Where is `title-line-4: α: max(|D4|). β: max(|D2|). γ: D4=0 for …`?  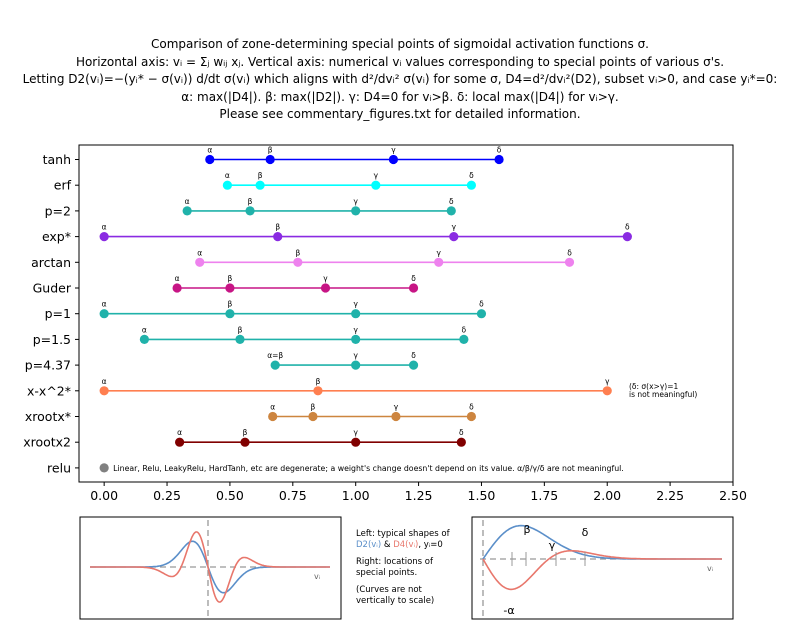
title-line-4: α: max(|D4|). β: max(|D2|). γ: D4=0 for … is located at coordinates (400, 96).